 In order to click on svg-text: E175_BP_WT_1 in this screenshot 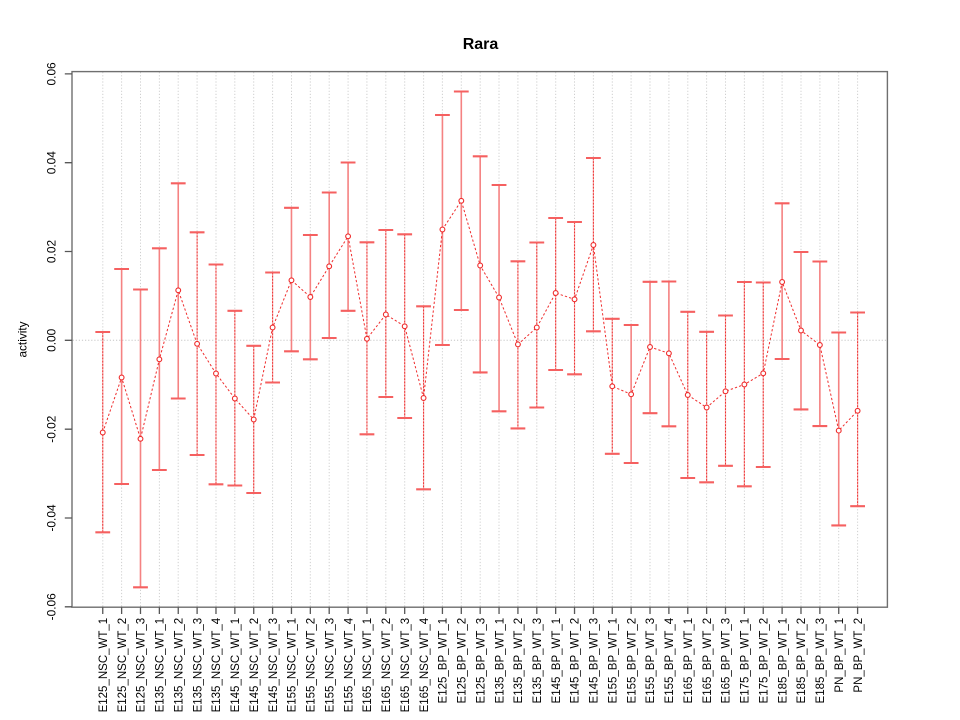, I will do `click(746, 661)`.